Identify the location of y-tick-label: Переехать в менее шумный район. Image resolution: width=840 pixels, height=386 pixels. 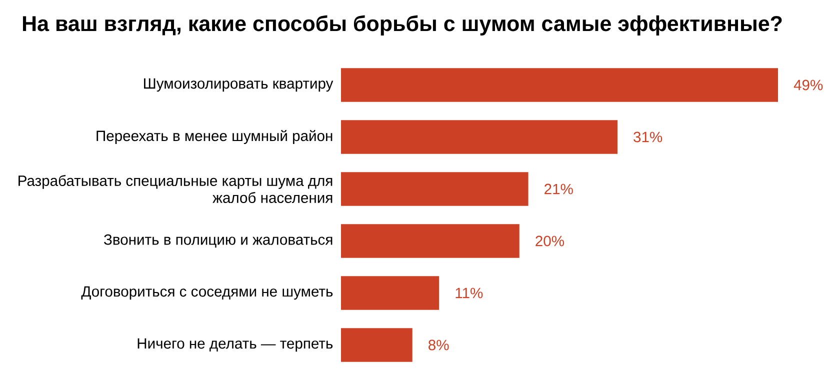
(214, 137).